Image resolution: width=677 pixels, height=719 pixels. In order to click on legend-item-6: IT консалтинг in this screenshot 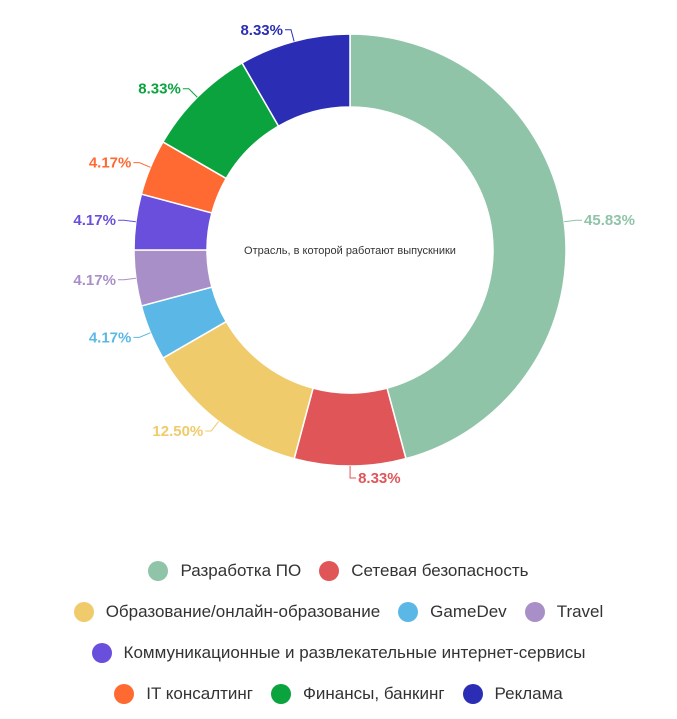, I will do `click(183, 693)`.